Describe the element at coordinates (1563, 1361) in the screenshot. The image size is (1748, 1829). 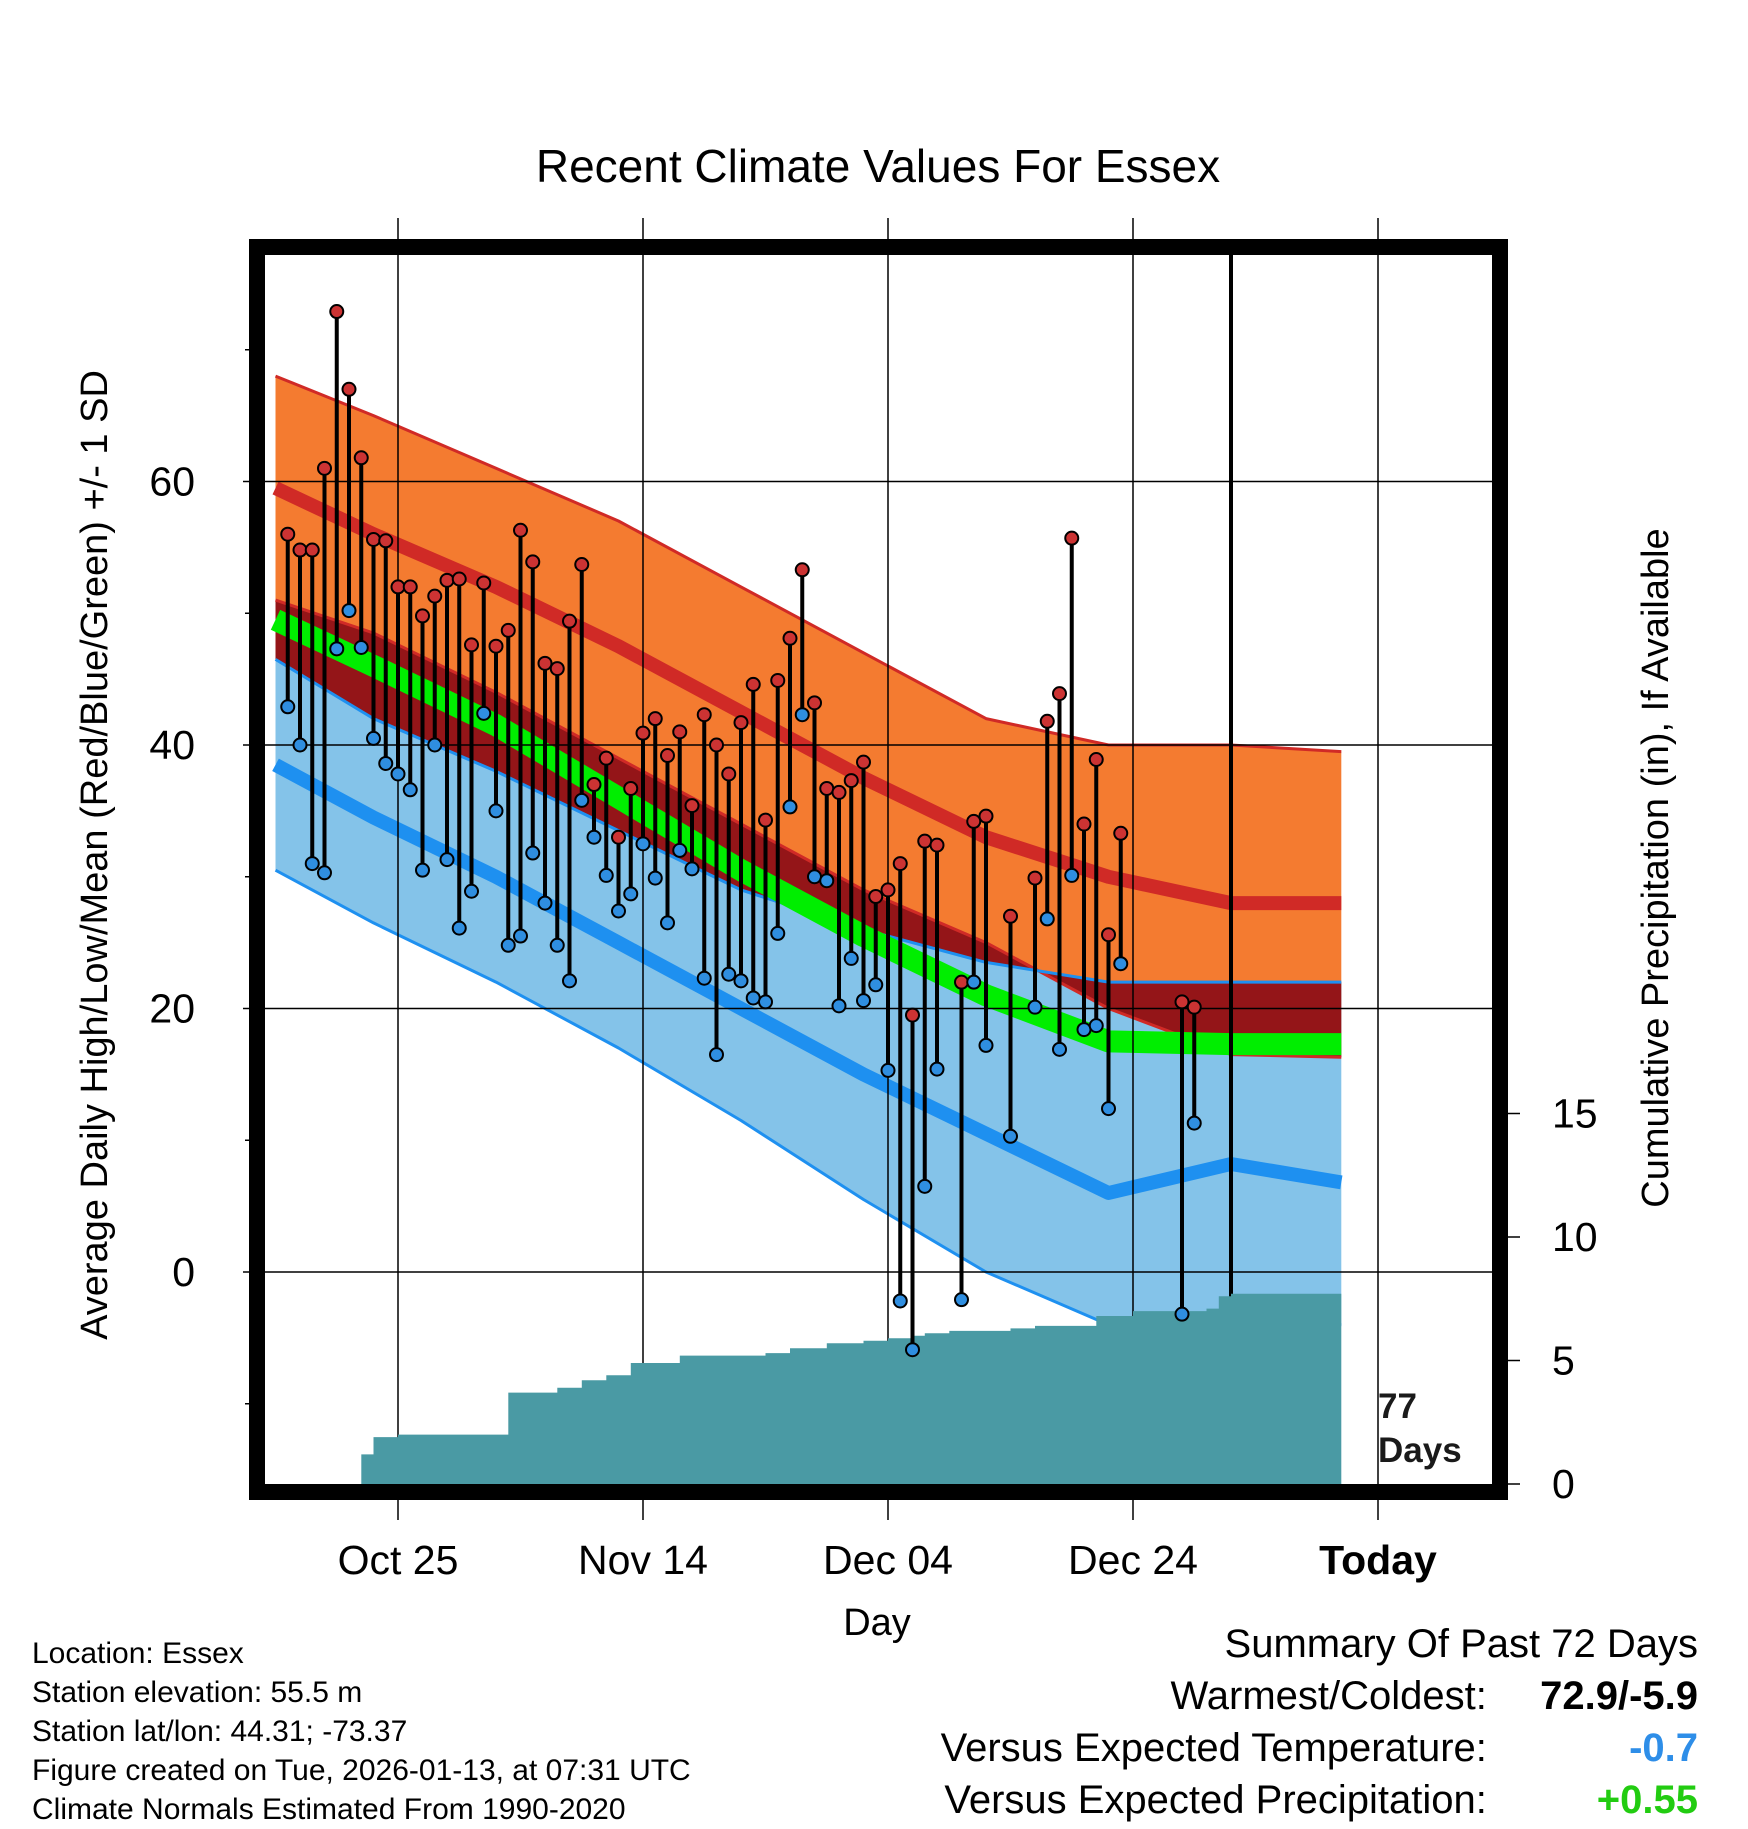
I see `y2-tick-label: 5` at that location.